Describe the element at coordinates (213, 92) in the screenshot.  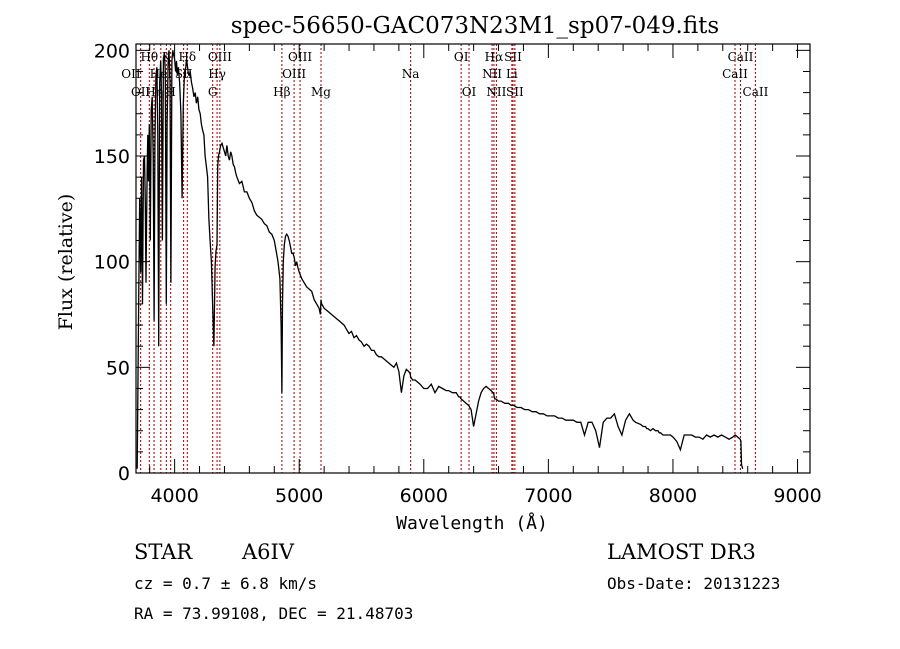
I see `spectral-line-label: G` at that location.